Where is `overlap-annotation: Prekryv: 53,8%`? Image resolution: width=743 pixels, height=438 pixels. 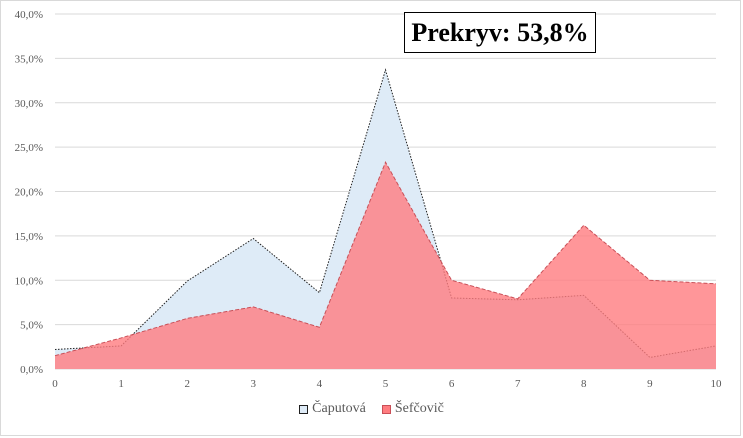
overlap-annotation: Prekryv: 53,8% is located at coordinates (500, 32).